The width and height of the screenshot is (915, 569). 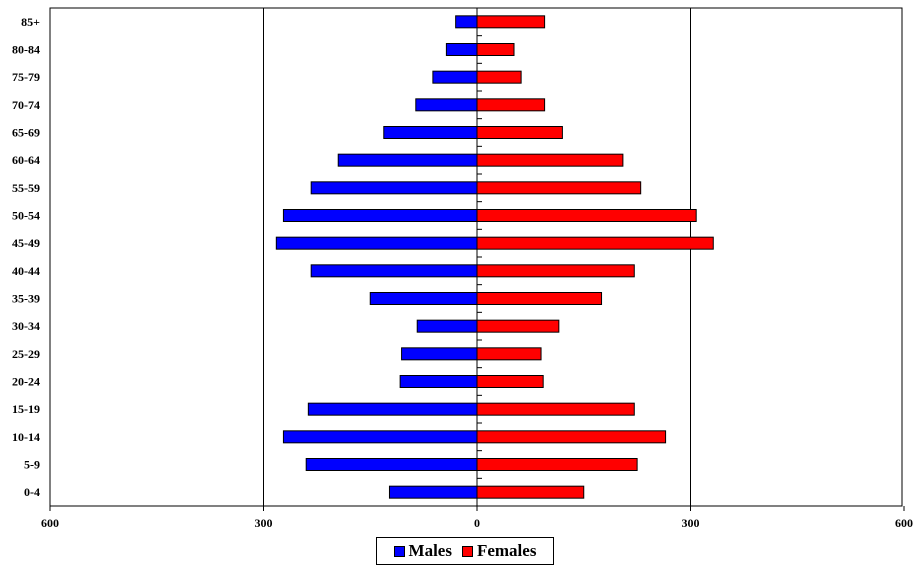 What do you see at coordinates (26, 326) in the screenshot?
I see `age-label: 30-34` at bounding box center [26, 326].